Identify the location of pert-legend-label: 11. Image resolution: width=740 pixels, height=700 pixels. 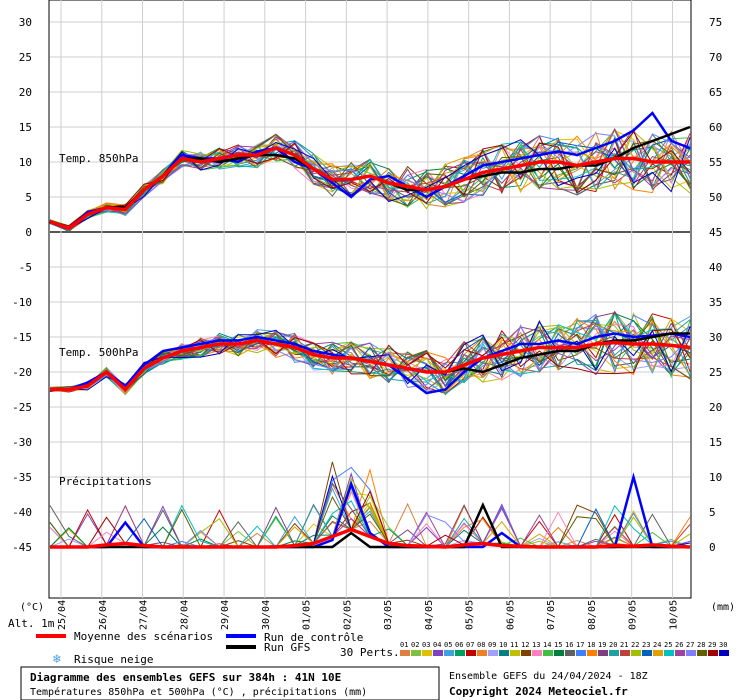
(514, 645).